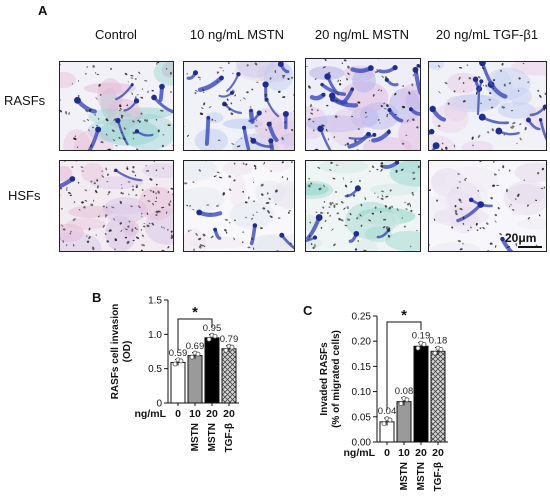 The image size is (550, 504). What do you see at coordinates (347, 96) in the screenshot?
I see `stained-cell` at bounding box center [347, 96].